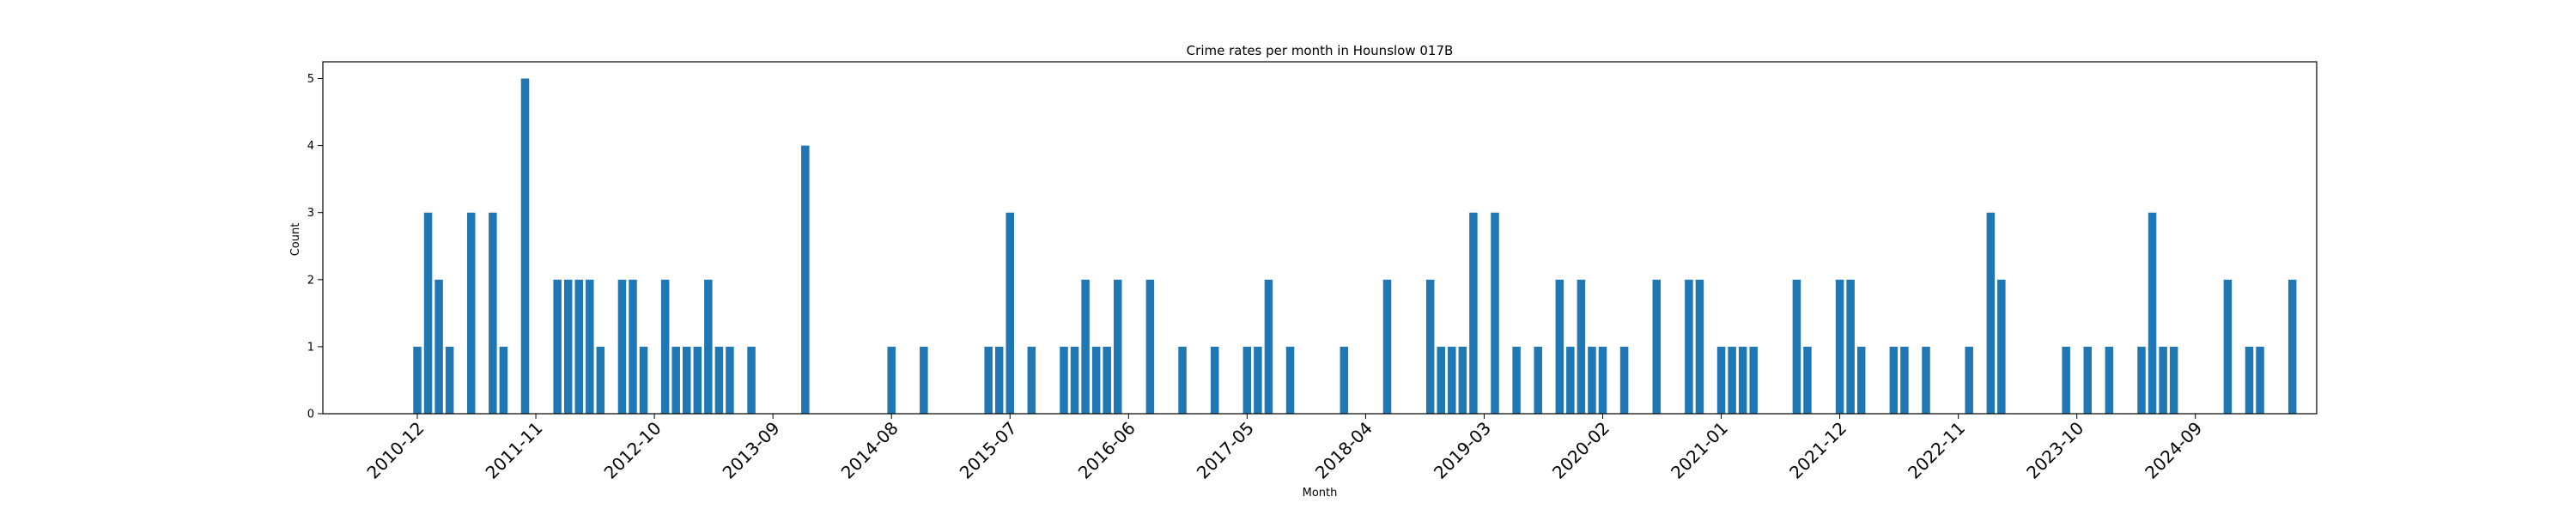  What do you see at coordinates (751, 450) in the screenshot?
I see `x-tick-label: 2013-09` at bounding box center [751, 450].